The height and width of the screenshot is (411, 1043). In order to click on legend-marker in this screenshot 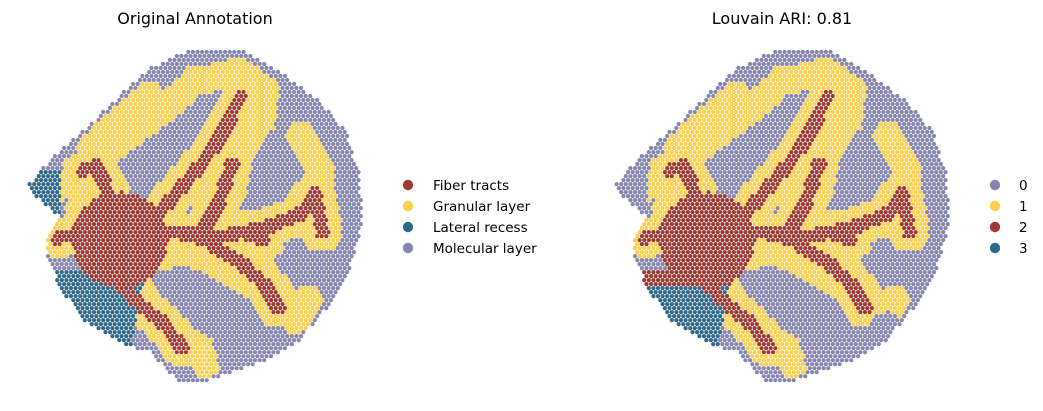, I will do `click(408, 185)`.